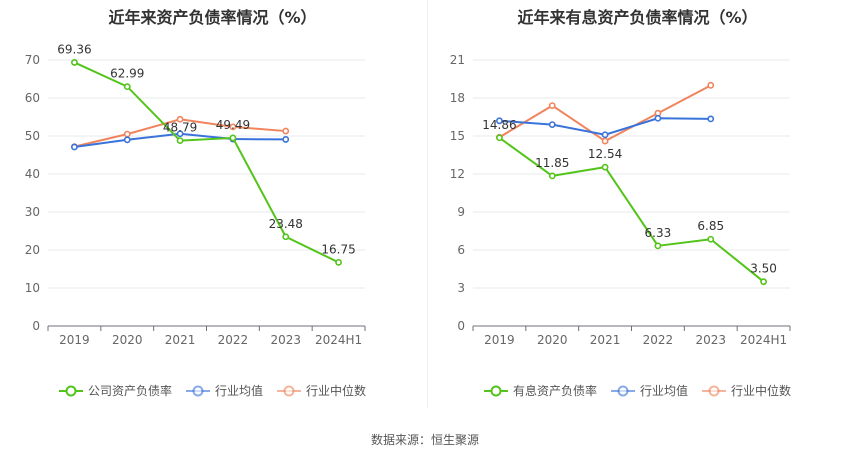 The image size is (850, 459). I want to click on legend-item: 有息资产负债率, so click(540, 390).